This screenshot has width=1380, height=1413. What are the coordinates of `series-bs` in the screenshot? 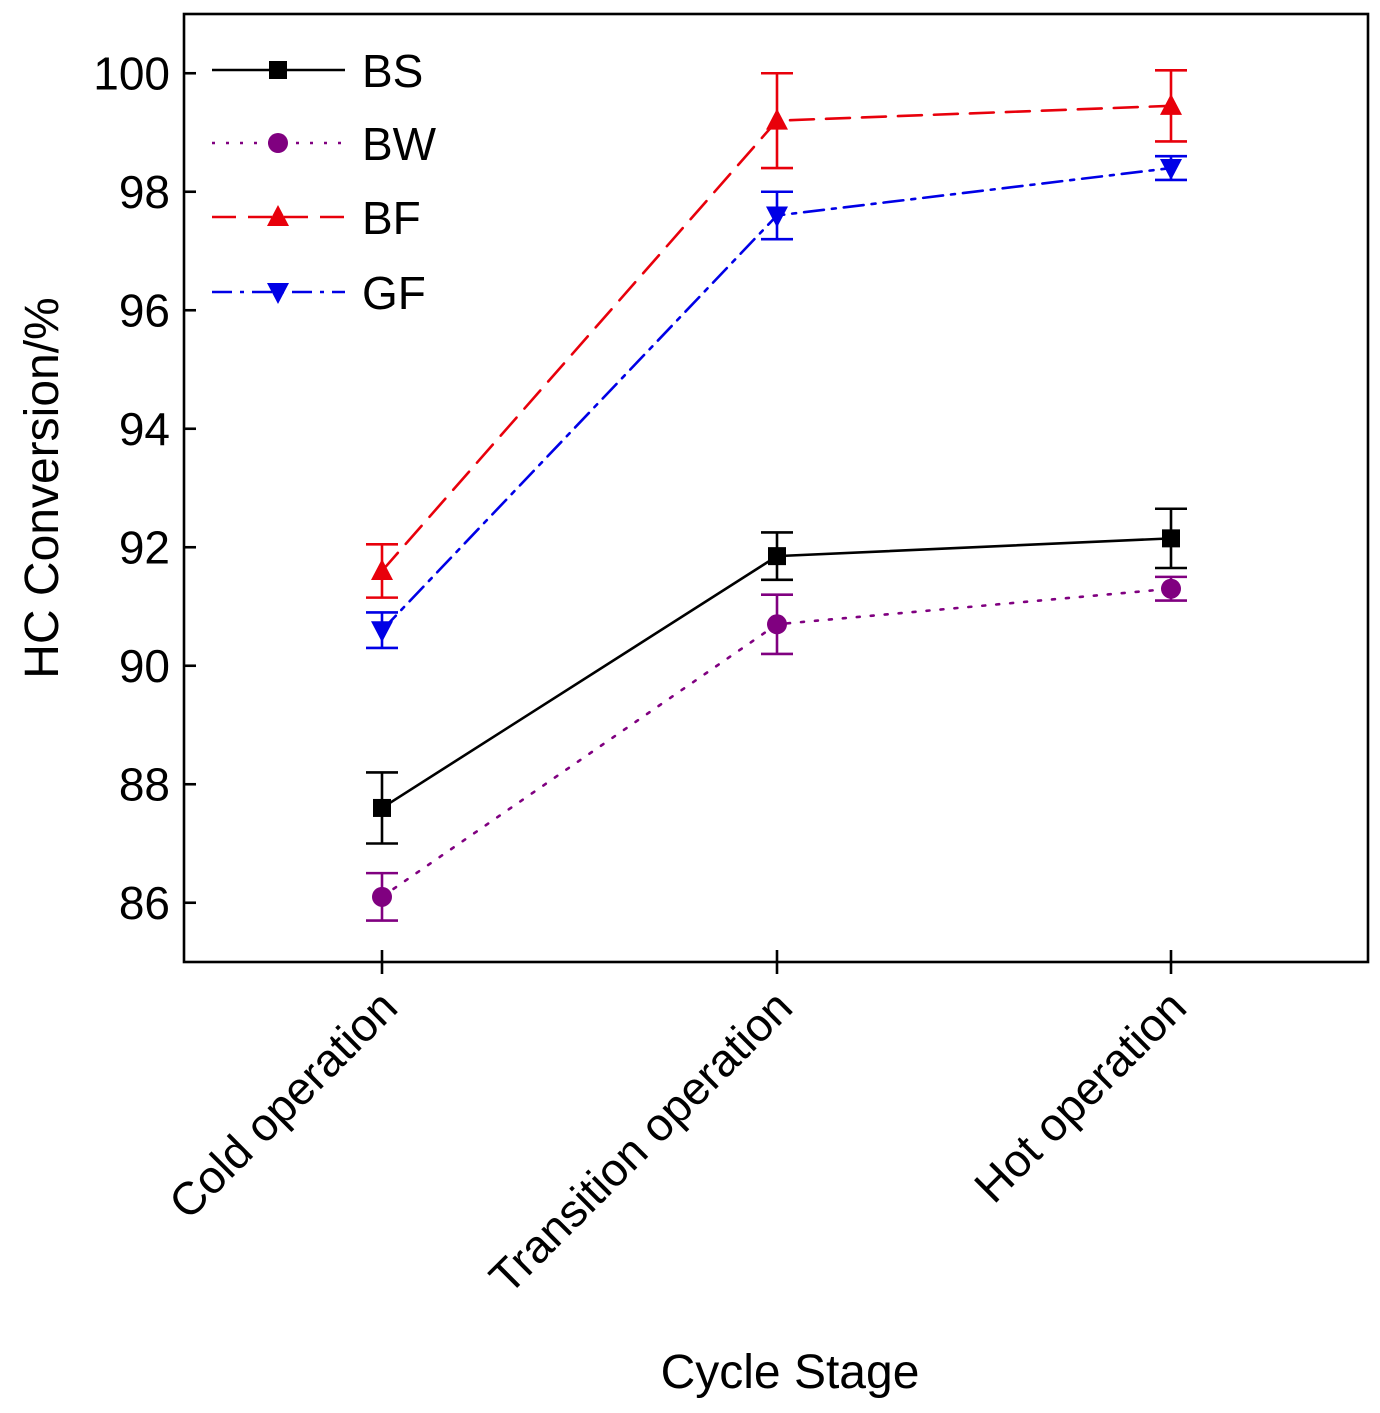 It's located at (776, 676).